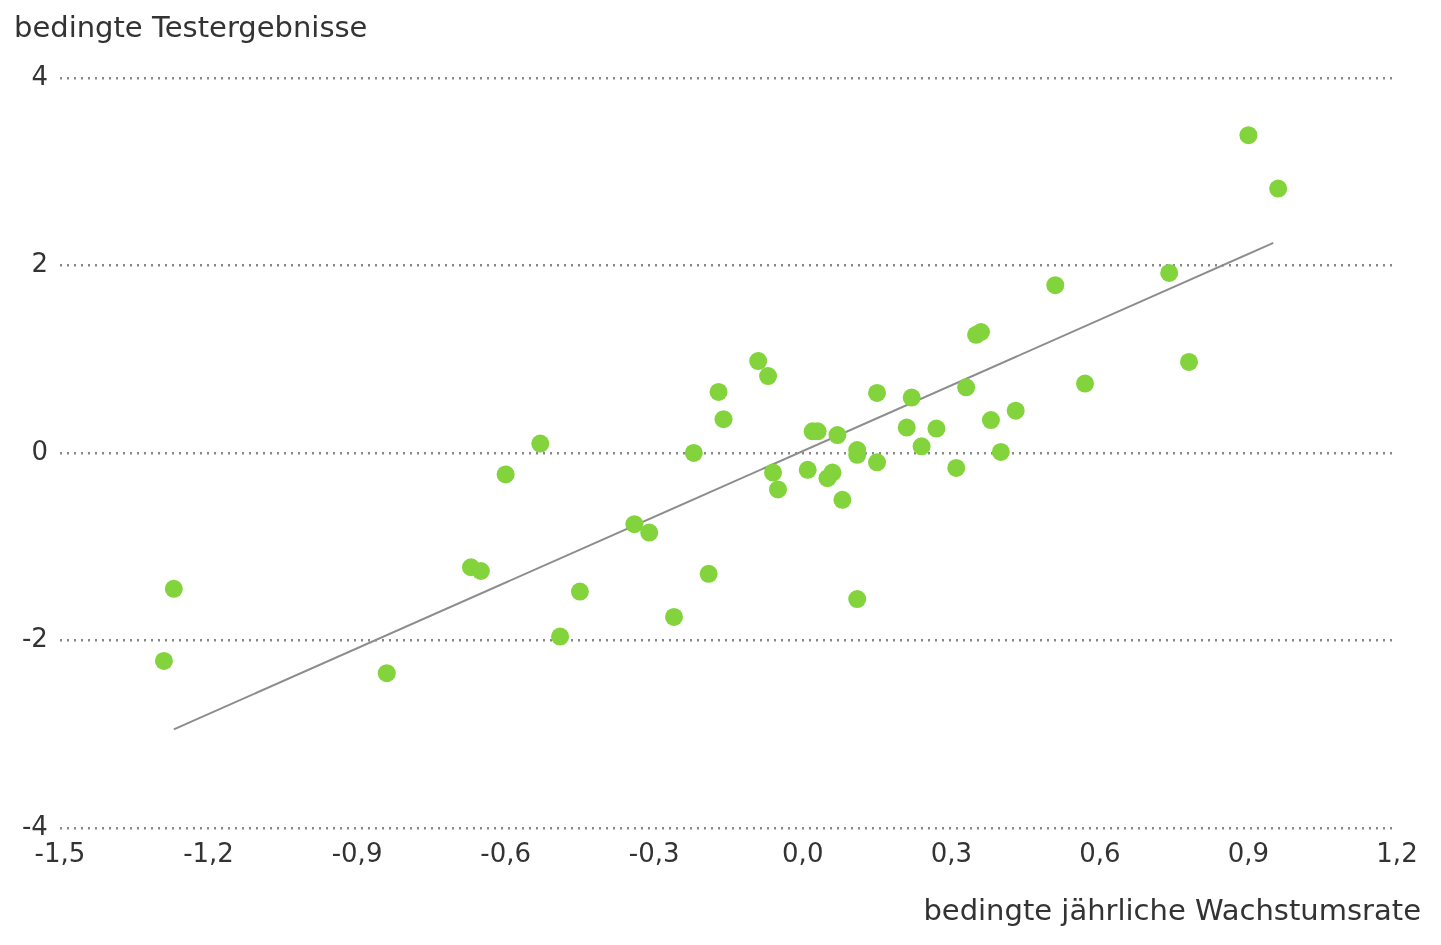 Image resolution: width=1441 pixels, height=945 pixels. What do you see at coordinates (208, 853) in the screenshot?
I see `x-tick-label: -1,2` at bounding box center [208, 853].